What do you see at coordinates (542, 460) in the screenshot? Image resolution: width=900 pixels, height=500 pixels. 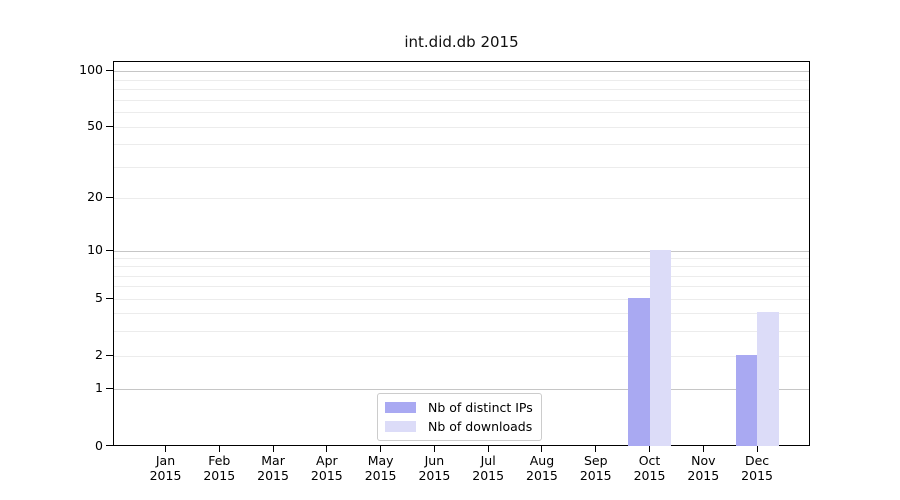 I see `x-tick-month: Aug` at bounding box center [542, 460].